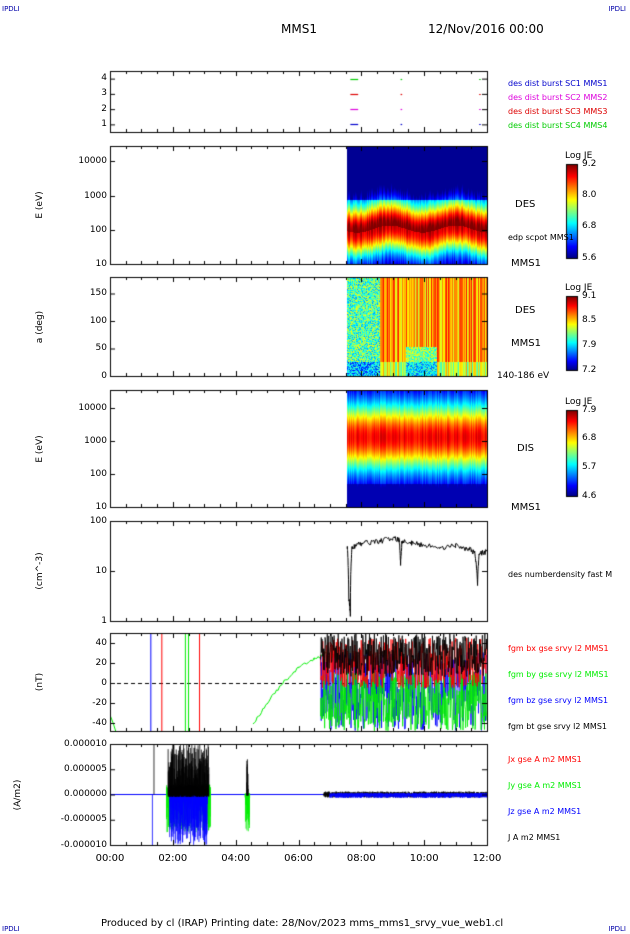 The width and height of the screenshot is (630, 934). I want to click on time-tick-3: 06:00, so click(298, 858).